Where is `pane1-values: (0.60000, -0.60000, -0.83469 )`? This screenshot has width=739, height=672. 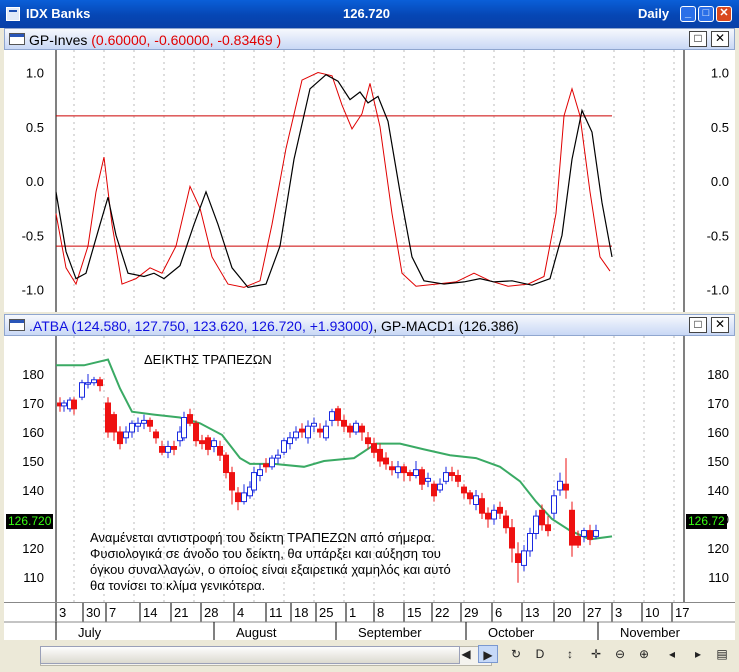
pane1-values: (0.60000, -0.60000, -0.83469 ) is located at coordinates (186, 40).